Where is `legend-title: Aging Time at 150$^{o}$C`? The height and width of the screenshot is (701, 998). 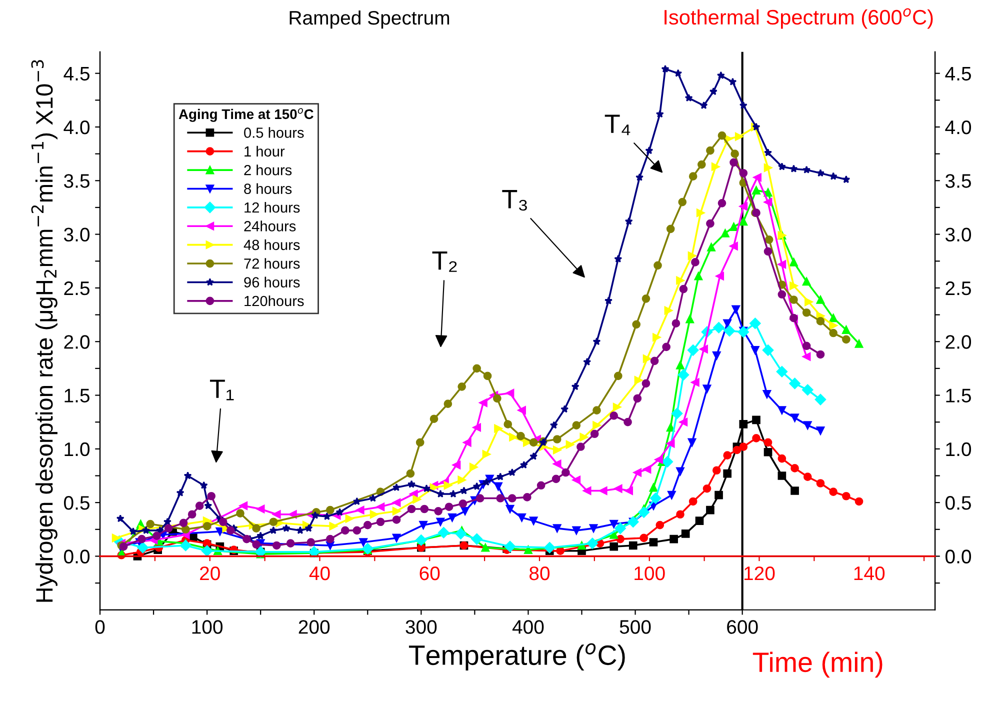 legend-title: Aging Time at 150$^{o}$C is located at coordinates (246, 115).